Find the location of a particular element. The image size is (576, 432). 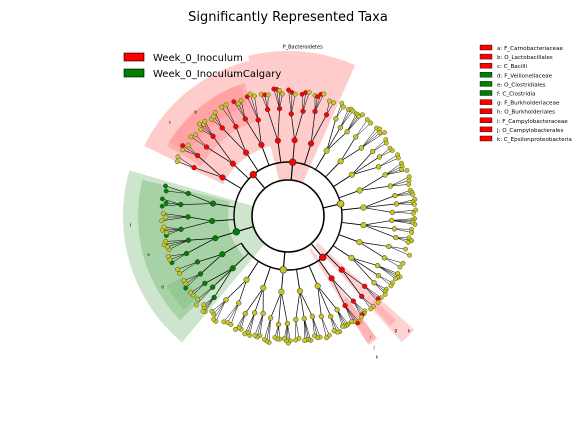

clade-label-d: d is located at coordinates (162, 287).